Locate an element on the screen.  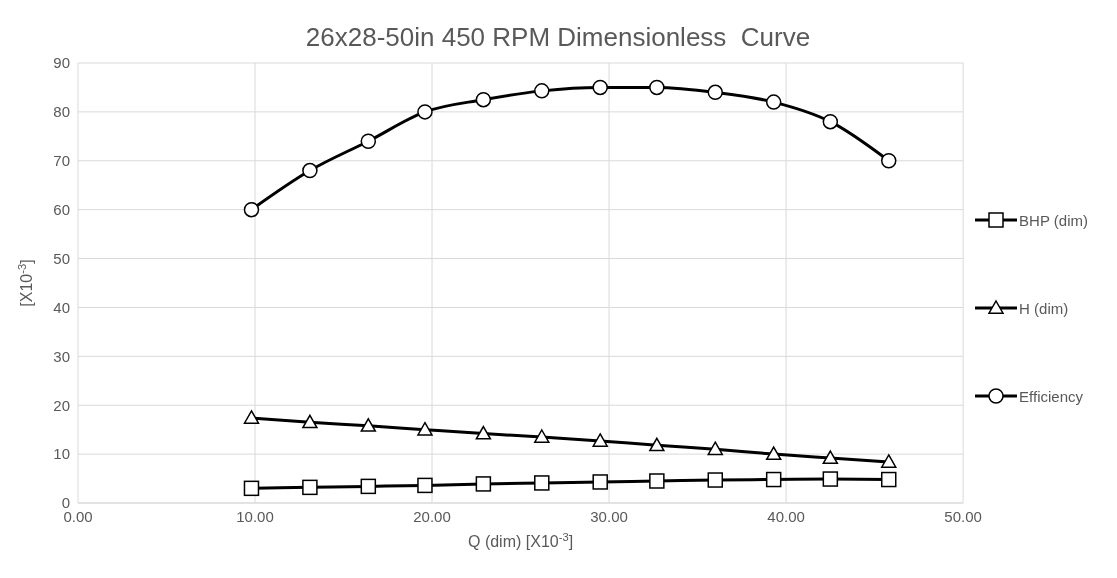
y-tick-label: 50 is located at coordinates (61, 258).